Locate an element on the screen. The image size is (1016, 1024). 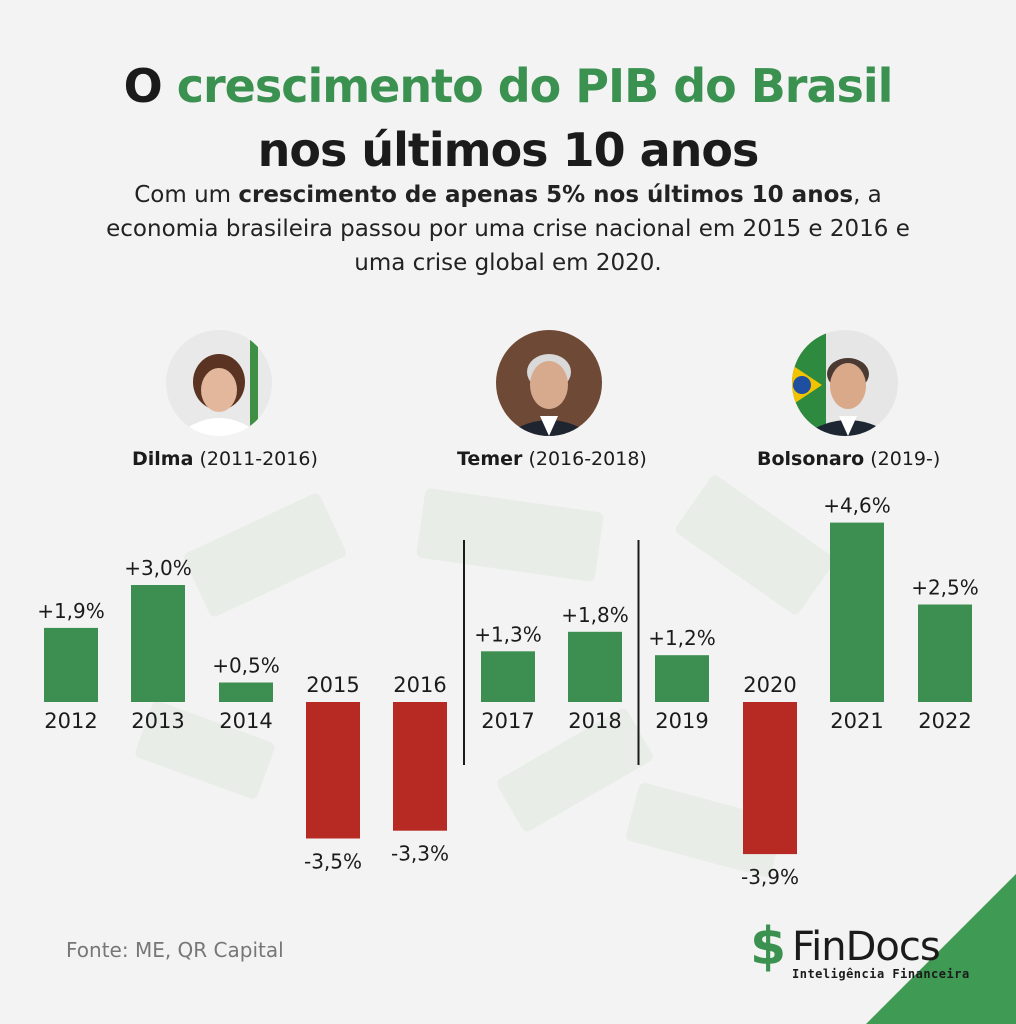
findocs-logo: $ FinDocs Inteligência Financeira is located at coordinates (870, 950).